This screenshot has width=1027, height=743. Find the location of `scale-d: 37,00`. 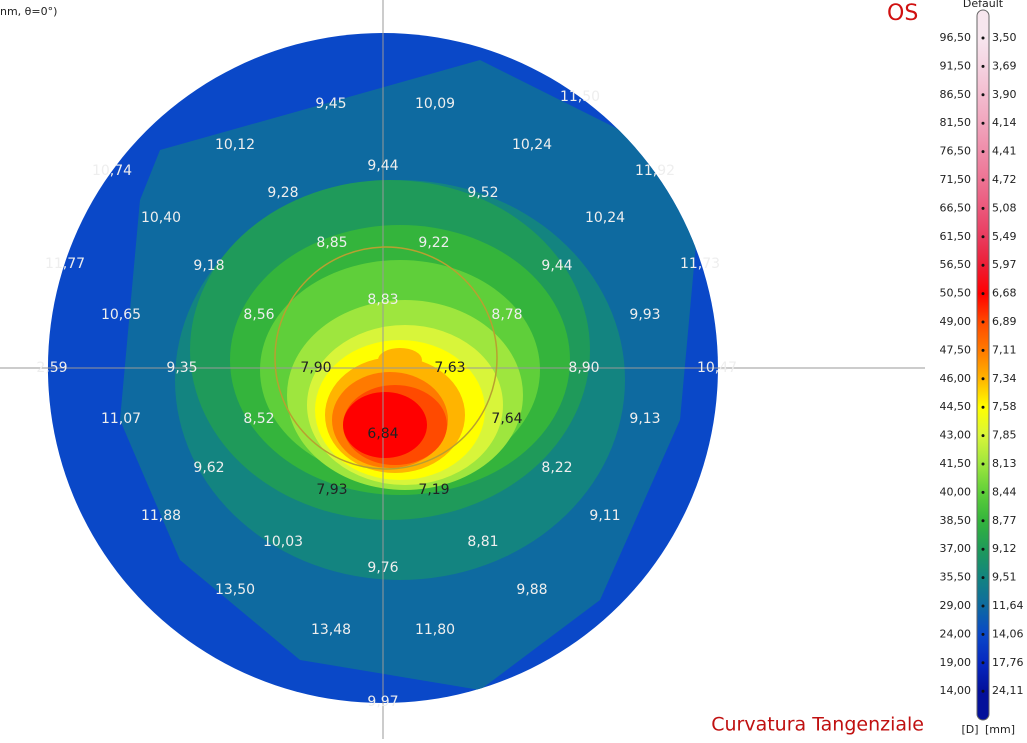

scale-d: 37,00 is located at coordinates (956, 548).